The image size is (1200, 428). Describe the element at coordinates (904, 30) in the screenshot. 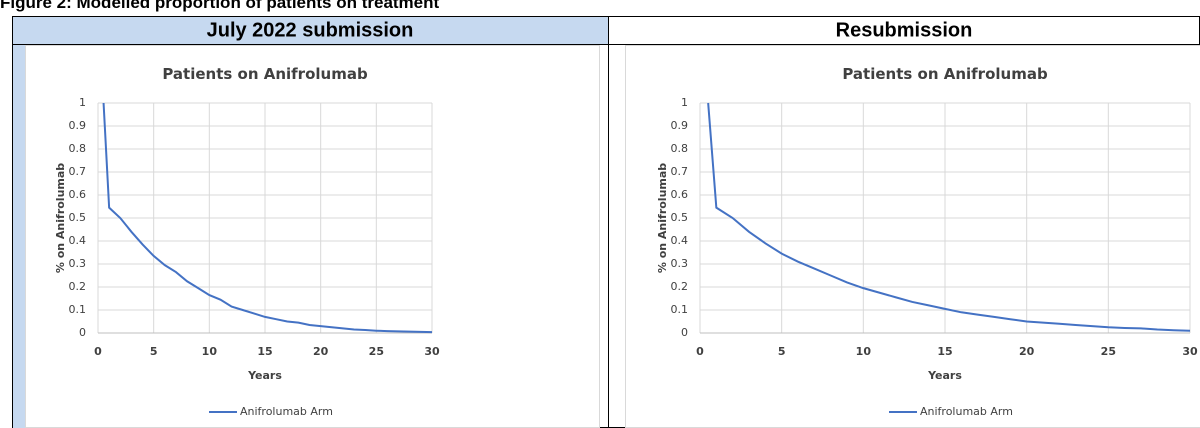

I see `column-header: Resubmission` at that location.